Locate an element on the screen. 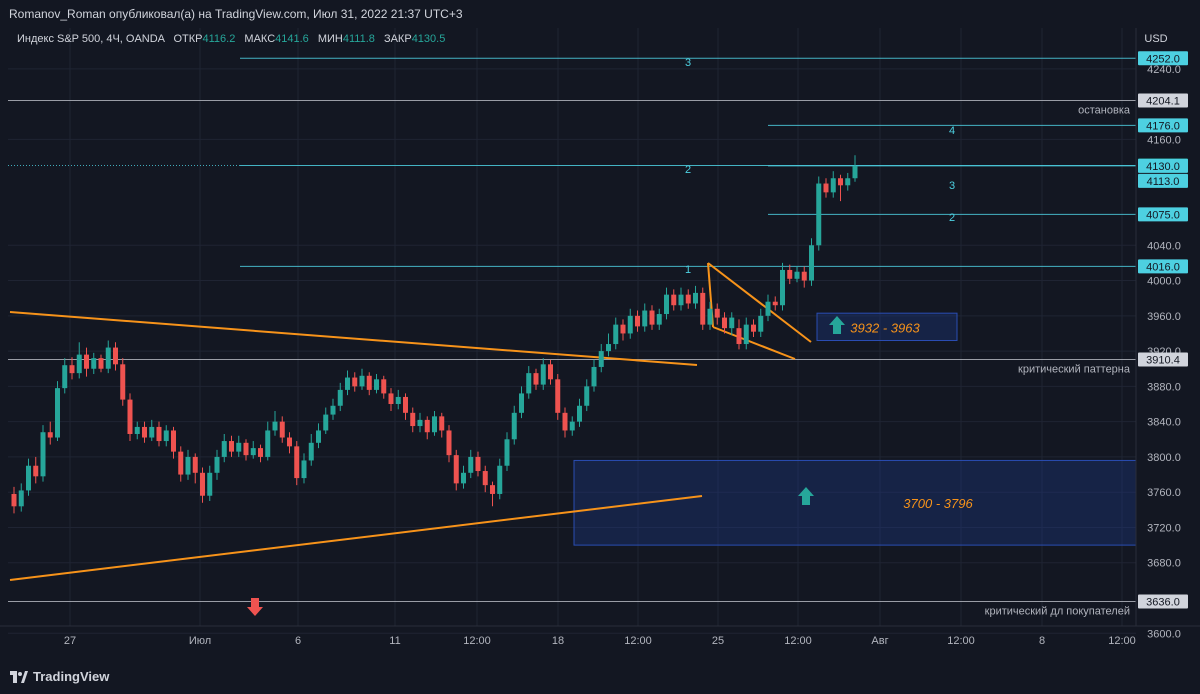 The width and height of the screenshot is (1200, 694). high-value: 4141.6 is located at coordinates (292, 39).